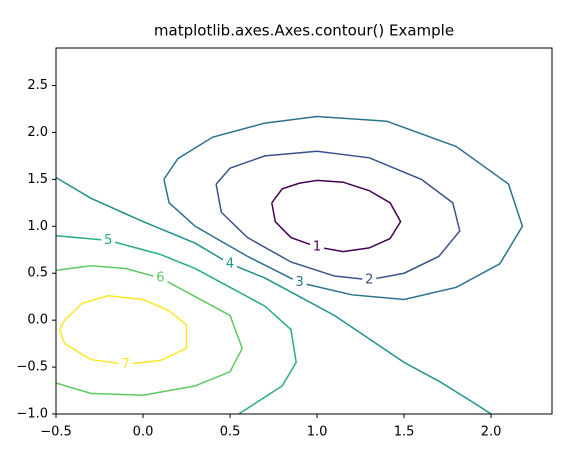  I want to click on x-tick-label: 2.0, so click(491, 432).